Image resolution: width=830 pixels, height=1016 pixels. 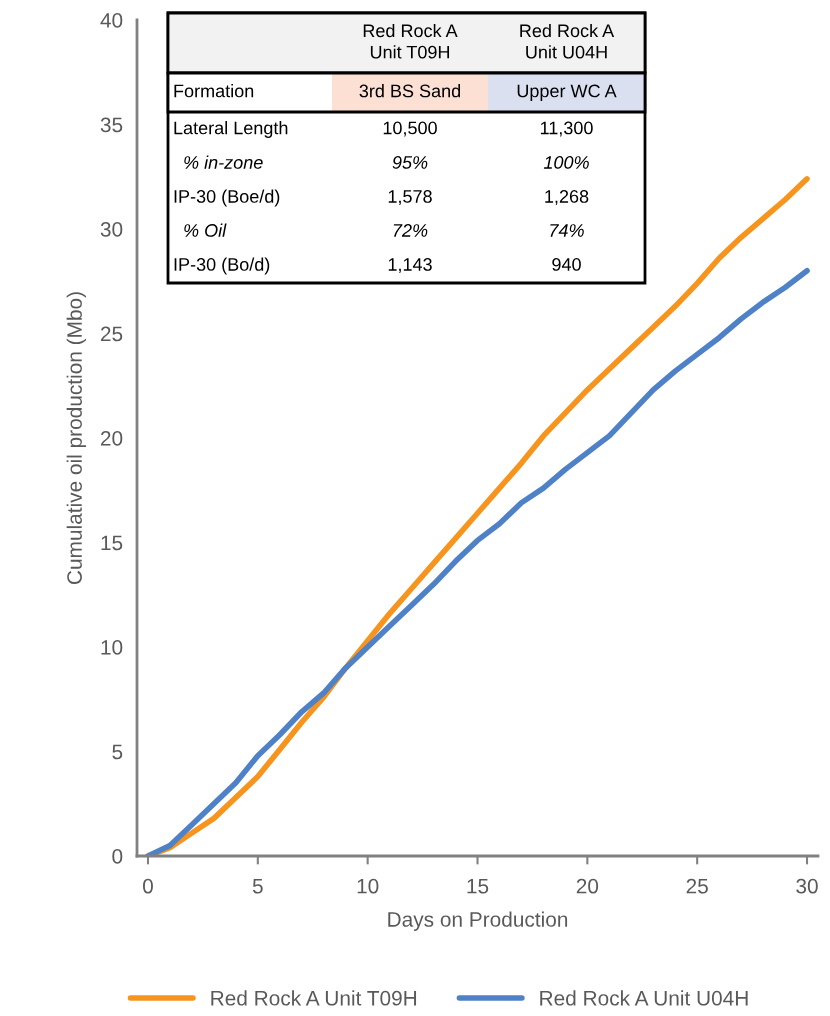 What do you see at coordinates (205, 230) in the screenshot?
I see `annotation: % Oil` at bounding box center [205, 230].